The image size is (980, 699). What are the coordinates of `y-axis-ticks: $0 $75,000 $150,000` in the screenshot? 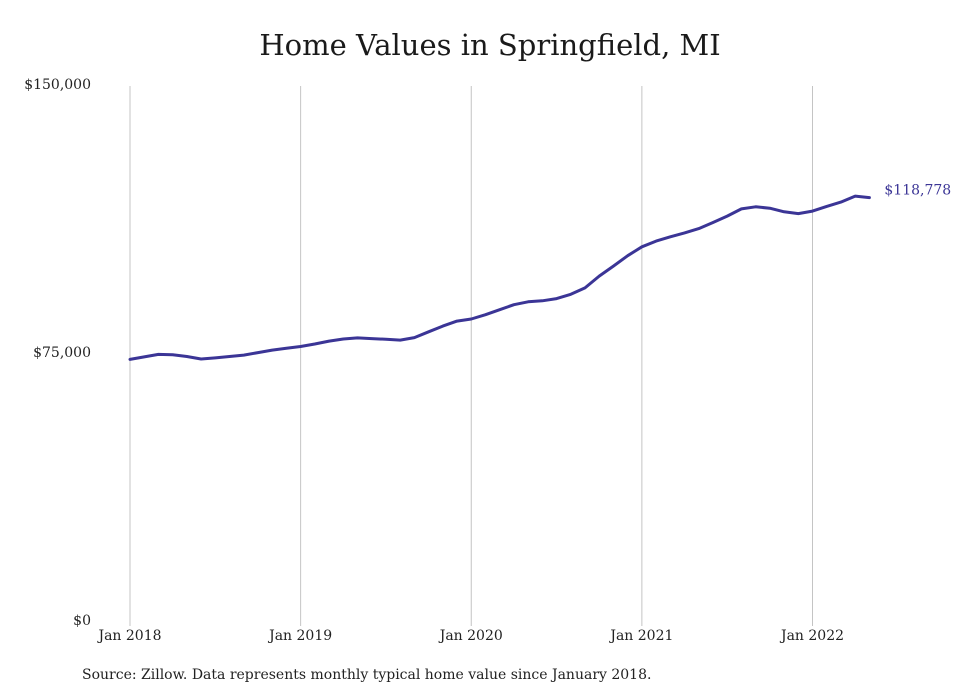 It's located at (57, 353).